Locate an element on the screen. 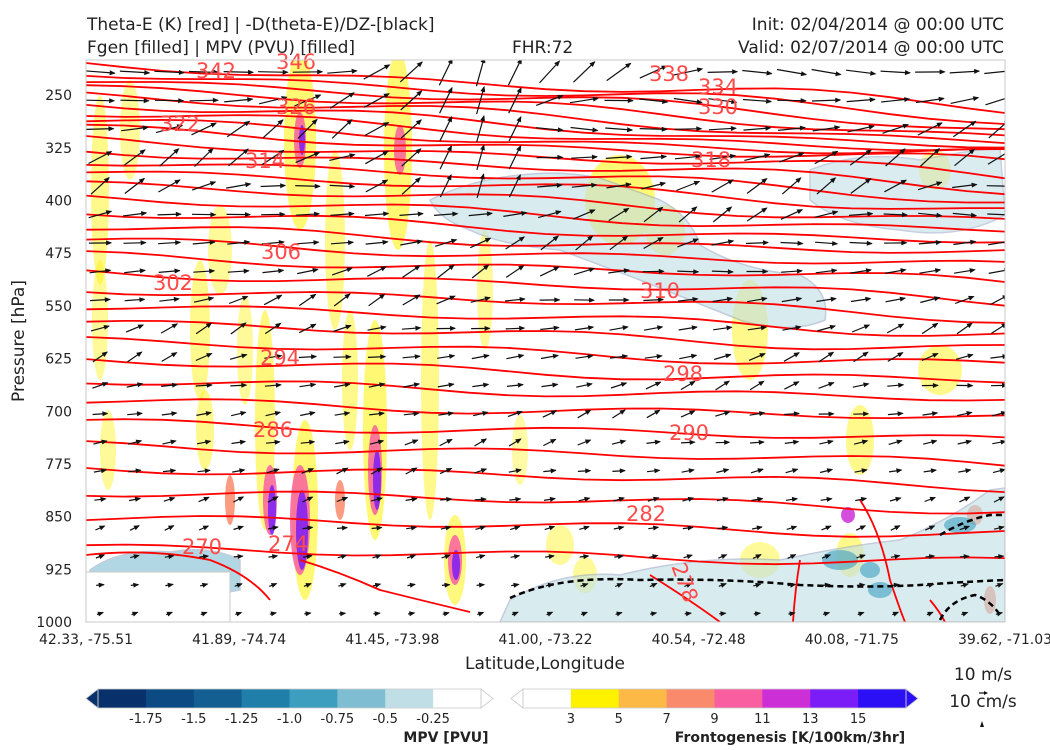  theta-e-label: 330 is located at coordinates (718, 107).